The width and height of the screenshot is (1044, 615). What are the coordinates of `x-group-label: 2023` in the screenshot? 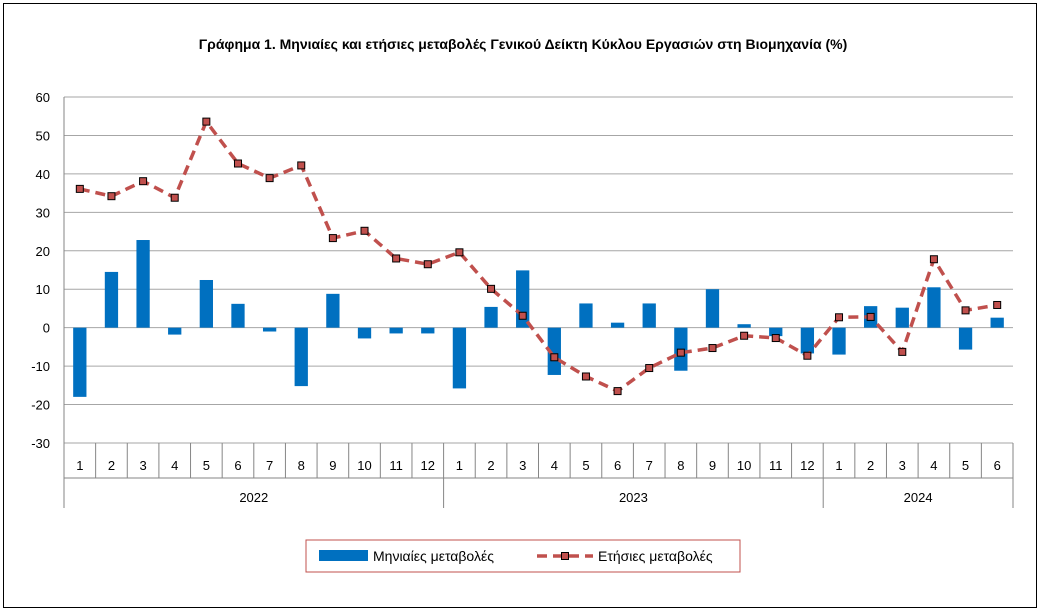 It's located at (633, 497).